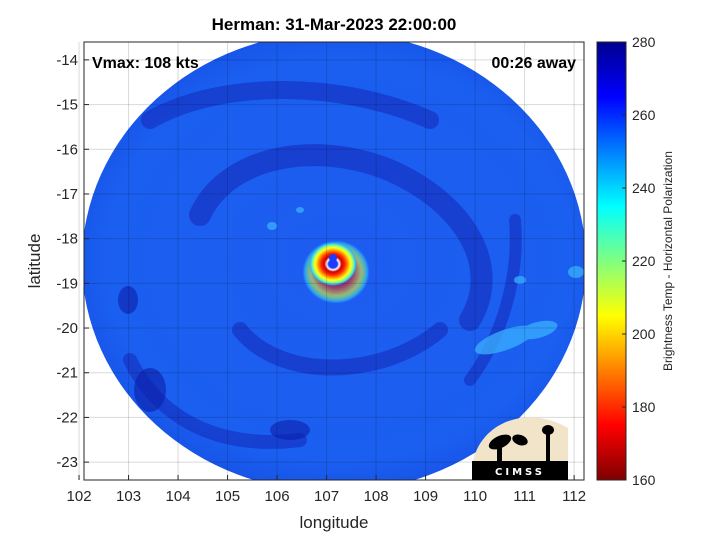 This screenshot has width=720, height=540. Describe the element at coordinates (548, 446) in the screenshot. I see `logo-tower-icon` at that location.